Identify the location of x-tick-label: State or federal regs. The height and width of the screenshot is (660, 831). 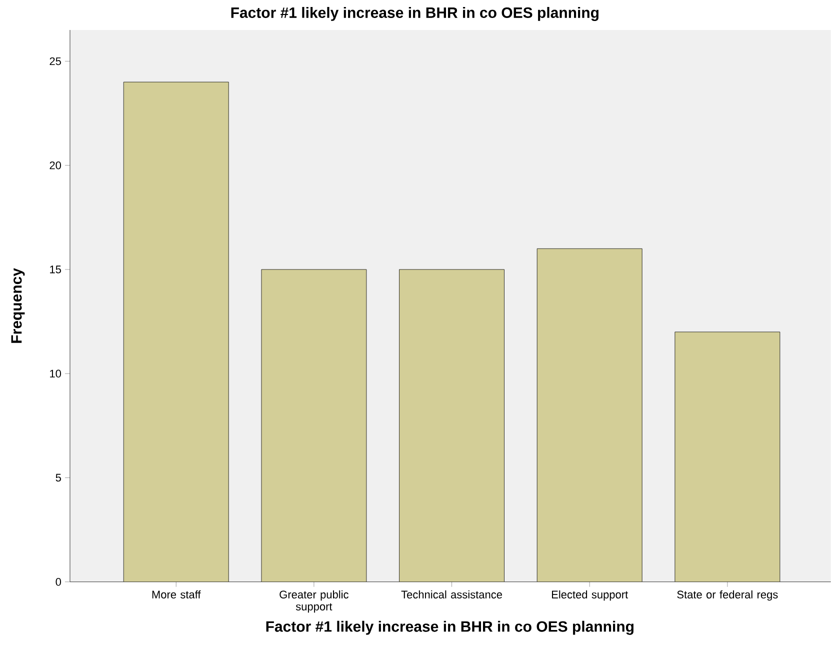
(727, 595).